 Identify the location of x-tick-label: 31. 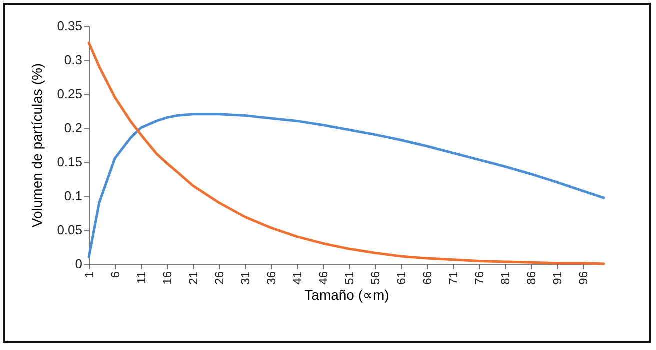
(245, 278).